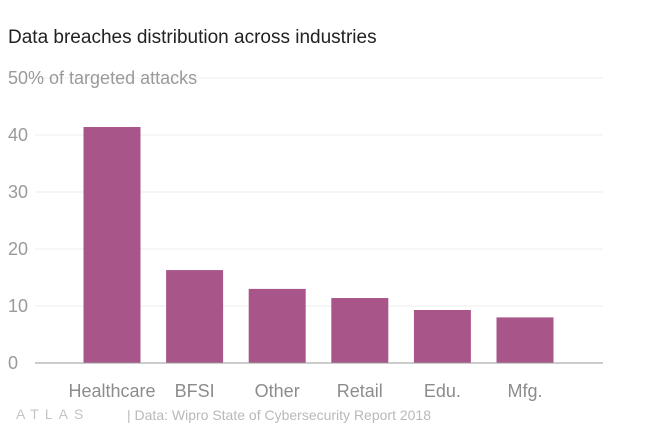  What do you see at coordinates (102, 78) in the screenshot?
I see `y-tick-label: 50% of targeted attacks` at bounding box center [102, 78].